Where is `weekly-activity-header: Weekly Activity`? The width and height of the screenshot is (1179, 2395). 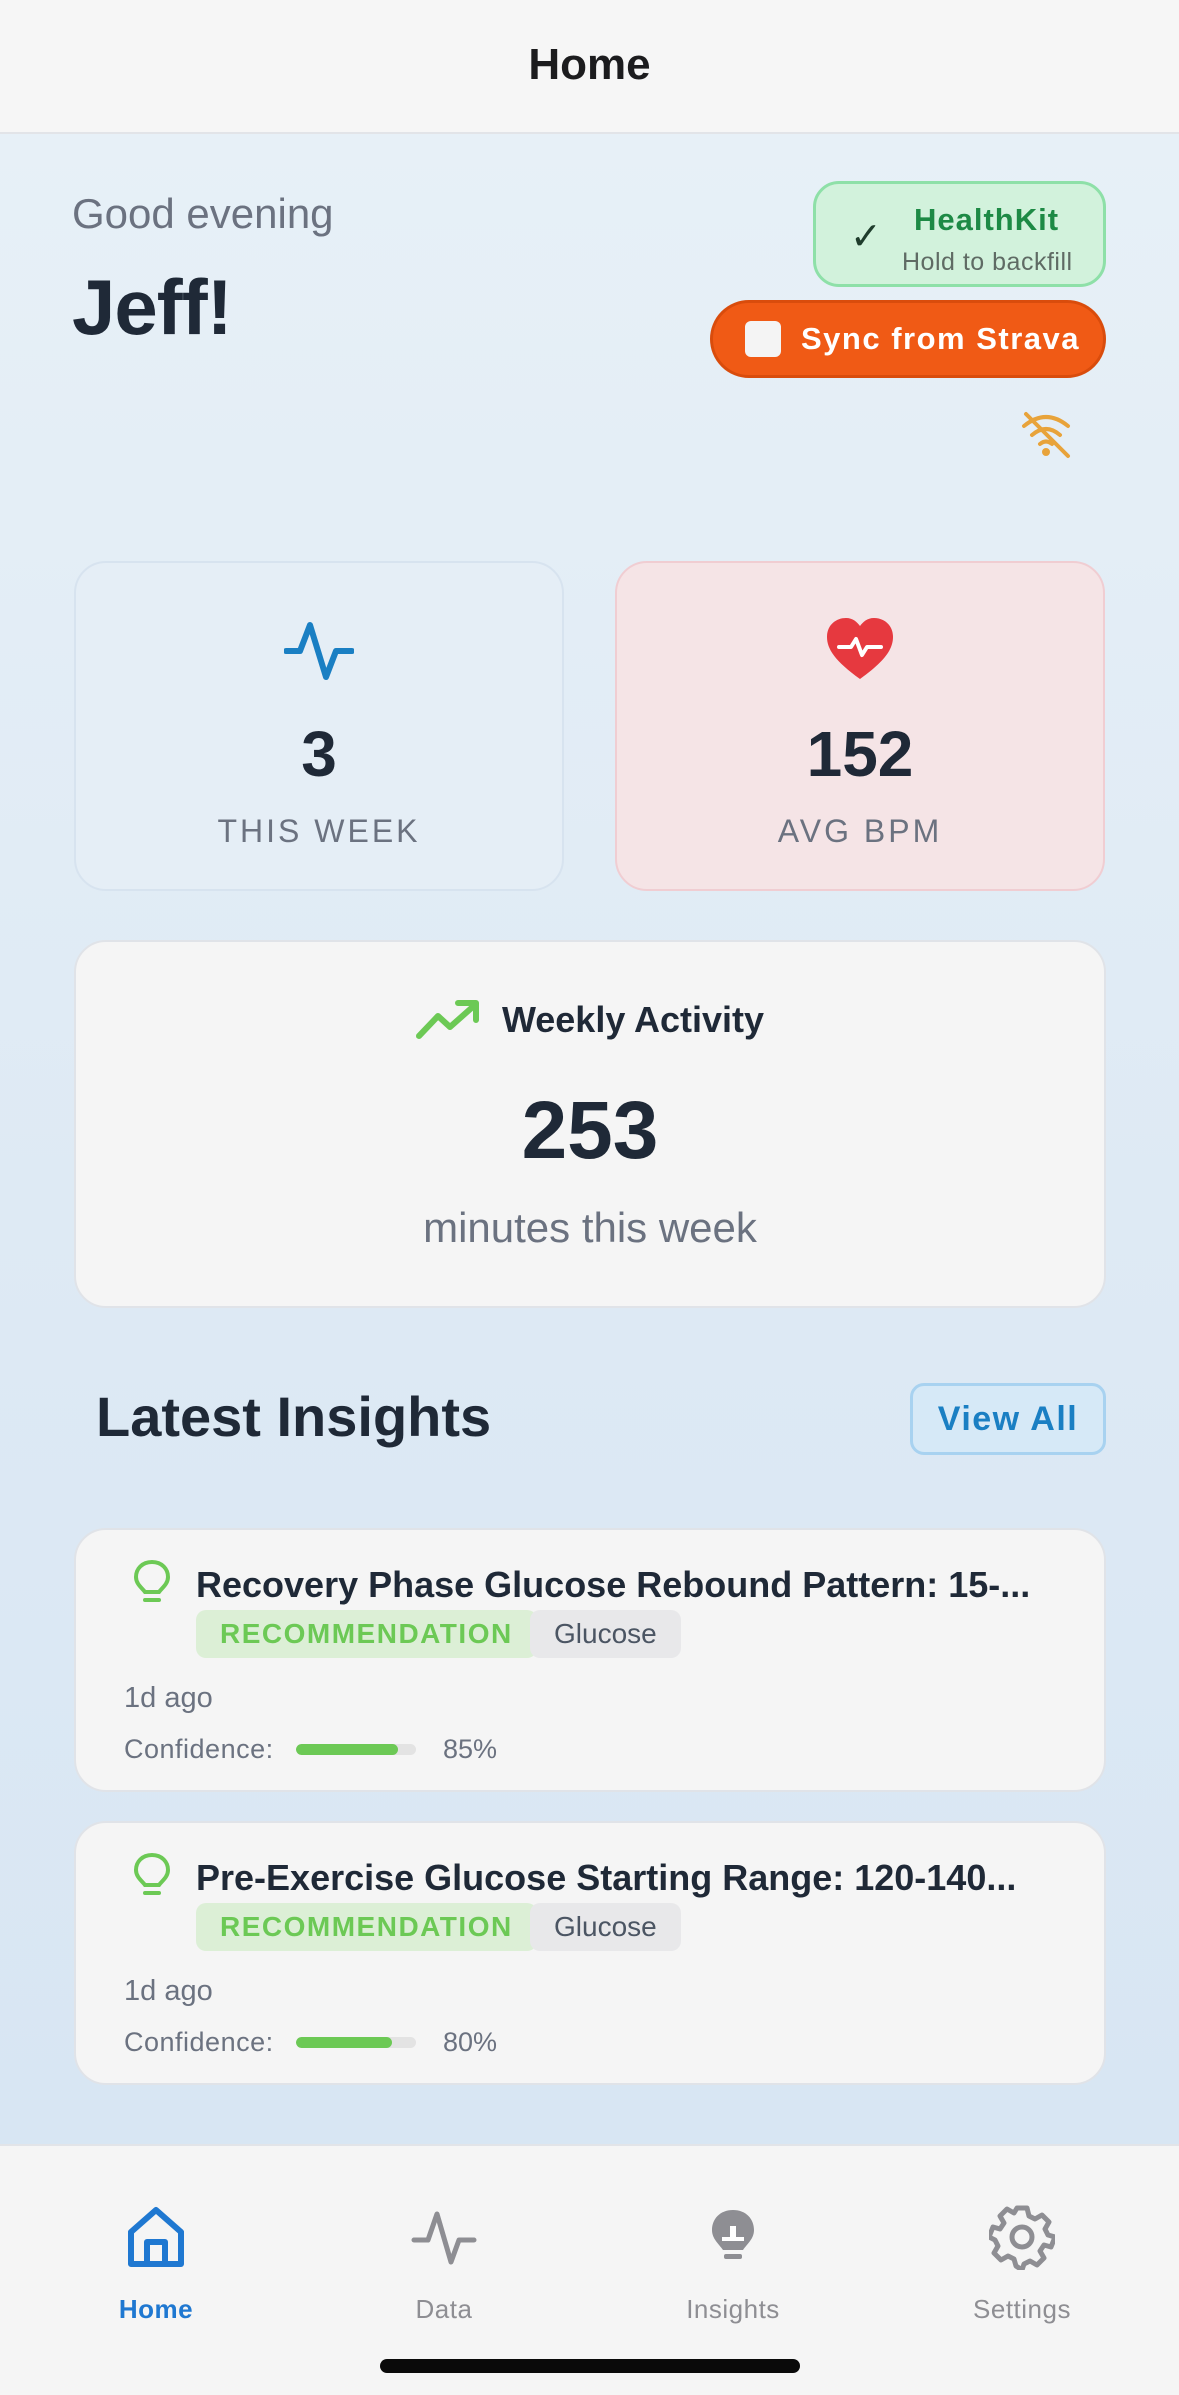
weekly-activity-header: Weekly Activity is located at coordinates (590, 1020).